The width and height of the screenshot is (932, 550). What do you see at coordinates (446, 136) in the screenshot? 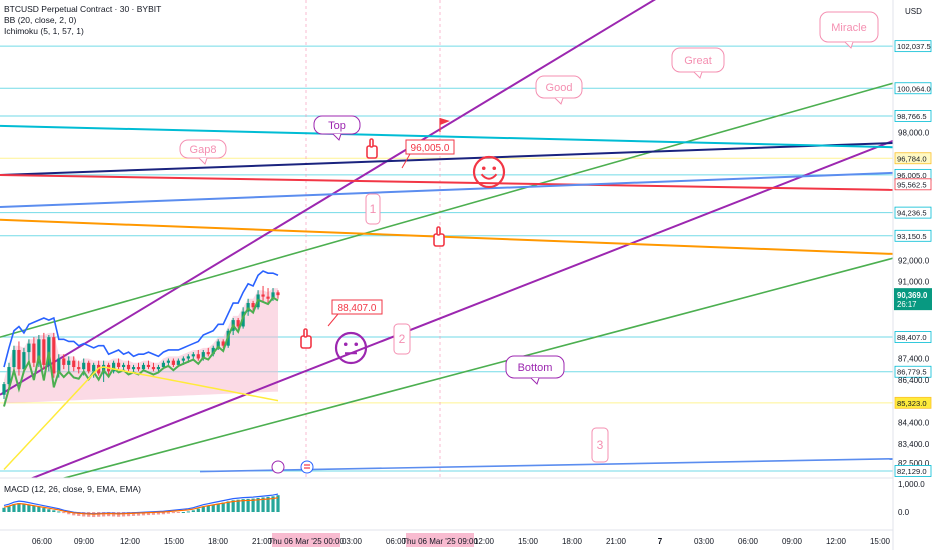
I see `trend-line` at bounding box center [446, 136].